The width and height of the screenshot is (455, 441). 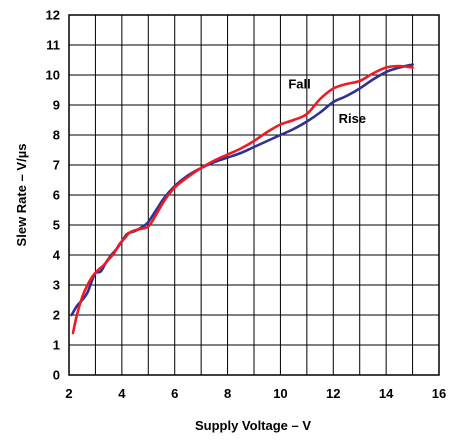 What do you see at coordinates (333, 393) in the screenshot?
I see `x-tick-label: 12` at bounding box center [333, 393].